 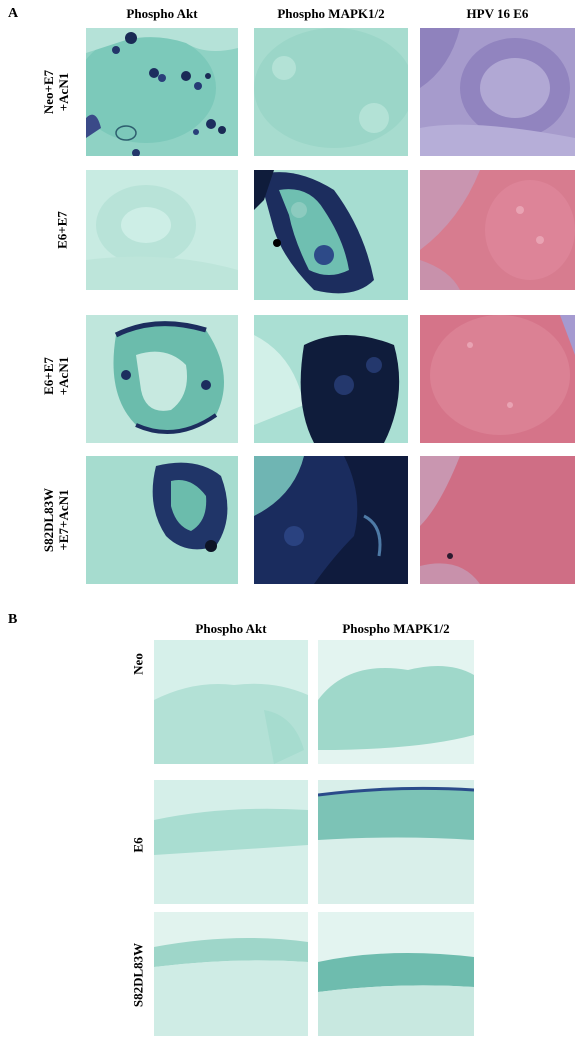 I want to click on row-label-line: E6, so click(x=138, y=845).